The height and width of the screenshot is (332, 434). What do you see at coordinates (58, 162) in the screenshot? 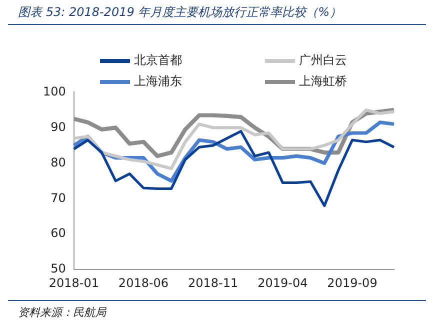
I see `y-tick-label: 80` at bounding box center [58, 162].